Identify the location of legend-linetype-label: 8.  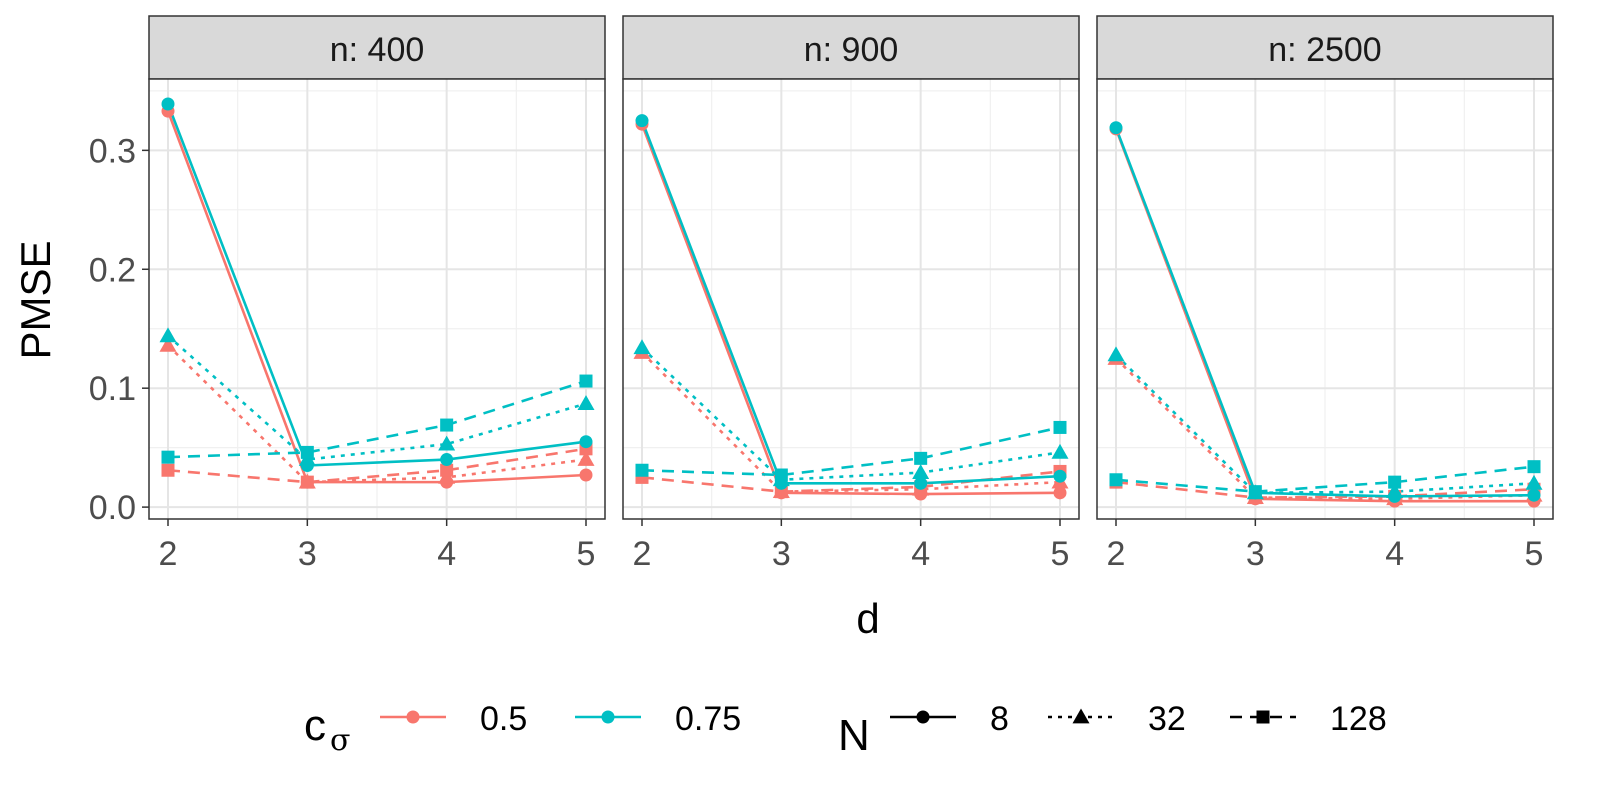
(999, 719).